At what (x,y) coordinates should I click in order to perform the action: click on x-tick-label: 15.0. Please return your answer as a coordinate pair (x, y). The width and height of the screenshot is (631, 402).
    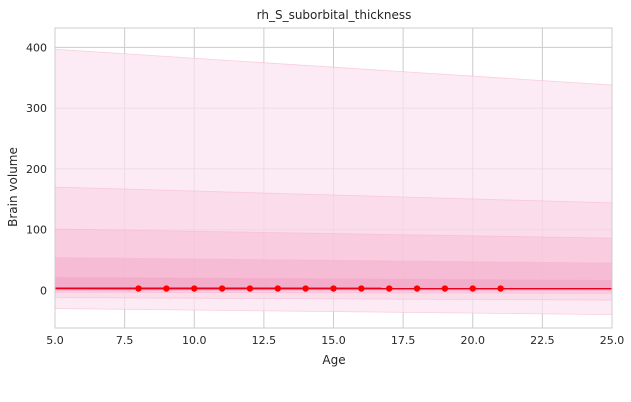
    Looking at the image, I should click on (333, 340).